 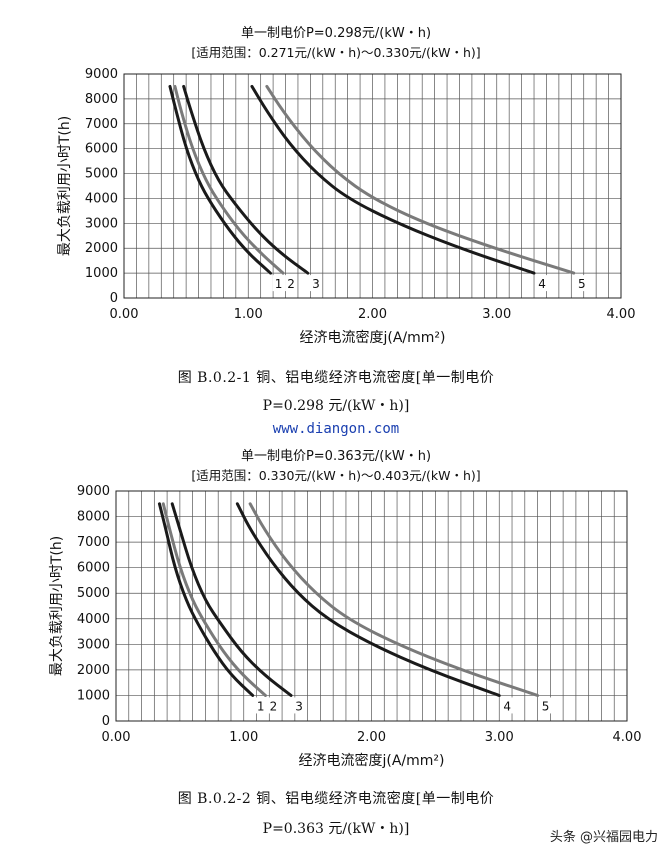 I want to click on figure-caption-line2: P=0.298 元/(kW・h)], so click(x=336, y=406).